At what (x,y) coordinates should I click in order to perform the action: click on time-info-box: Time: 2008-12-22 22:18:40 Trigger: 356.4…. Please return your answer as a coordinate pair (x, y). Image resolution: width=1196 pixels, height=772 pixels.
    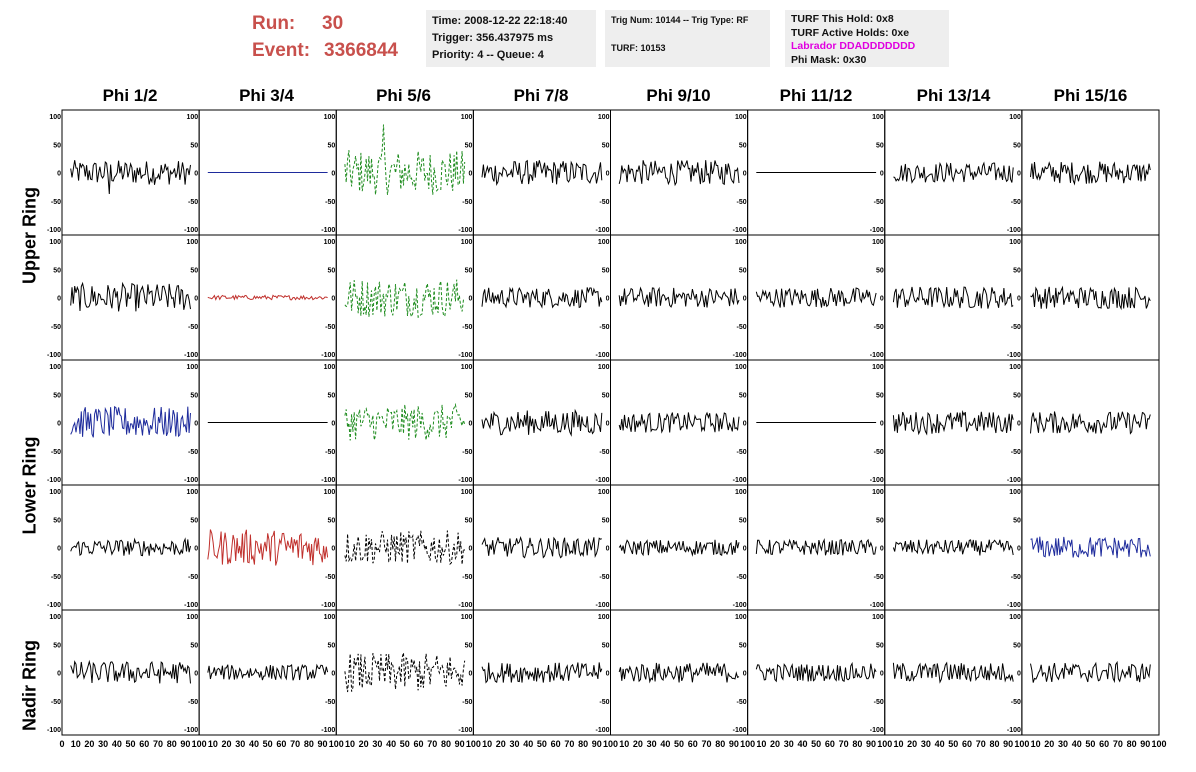
    Looking at the image, I should click on (511, 38).